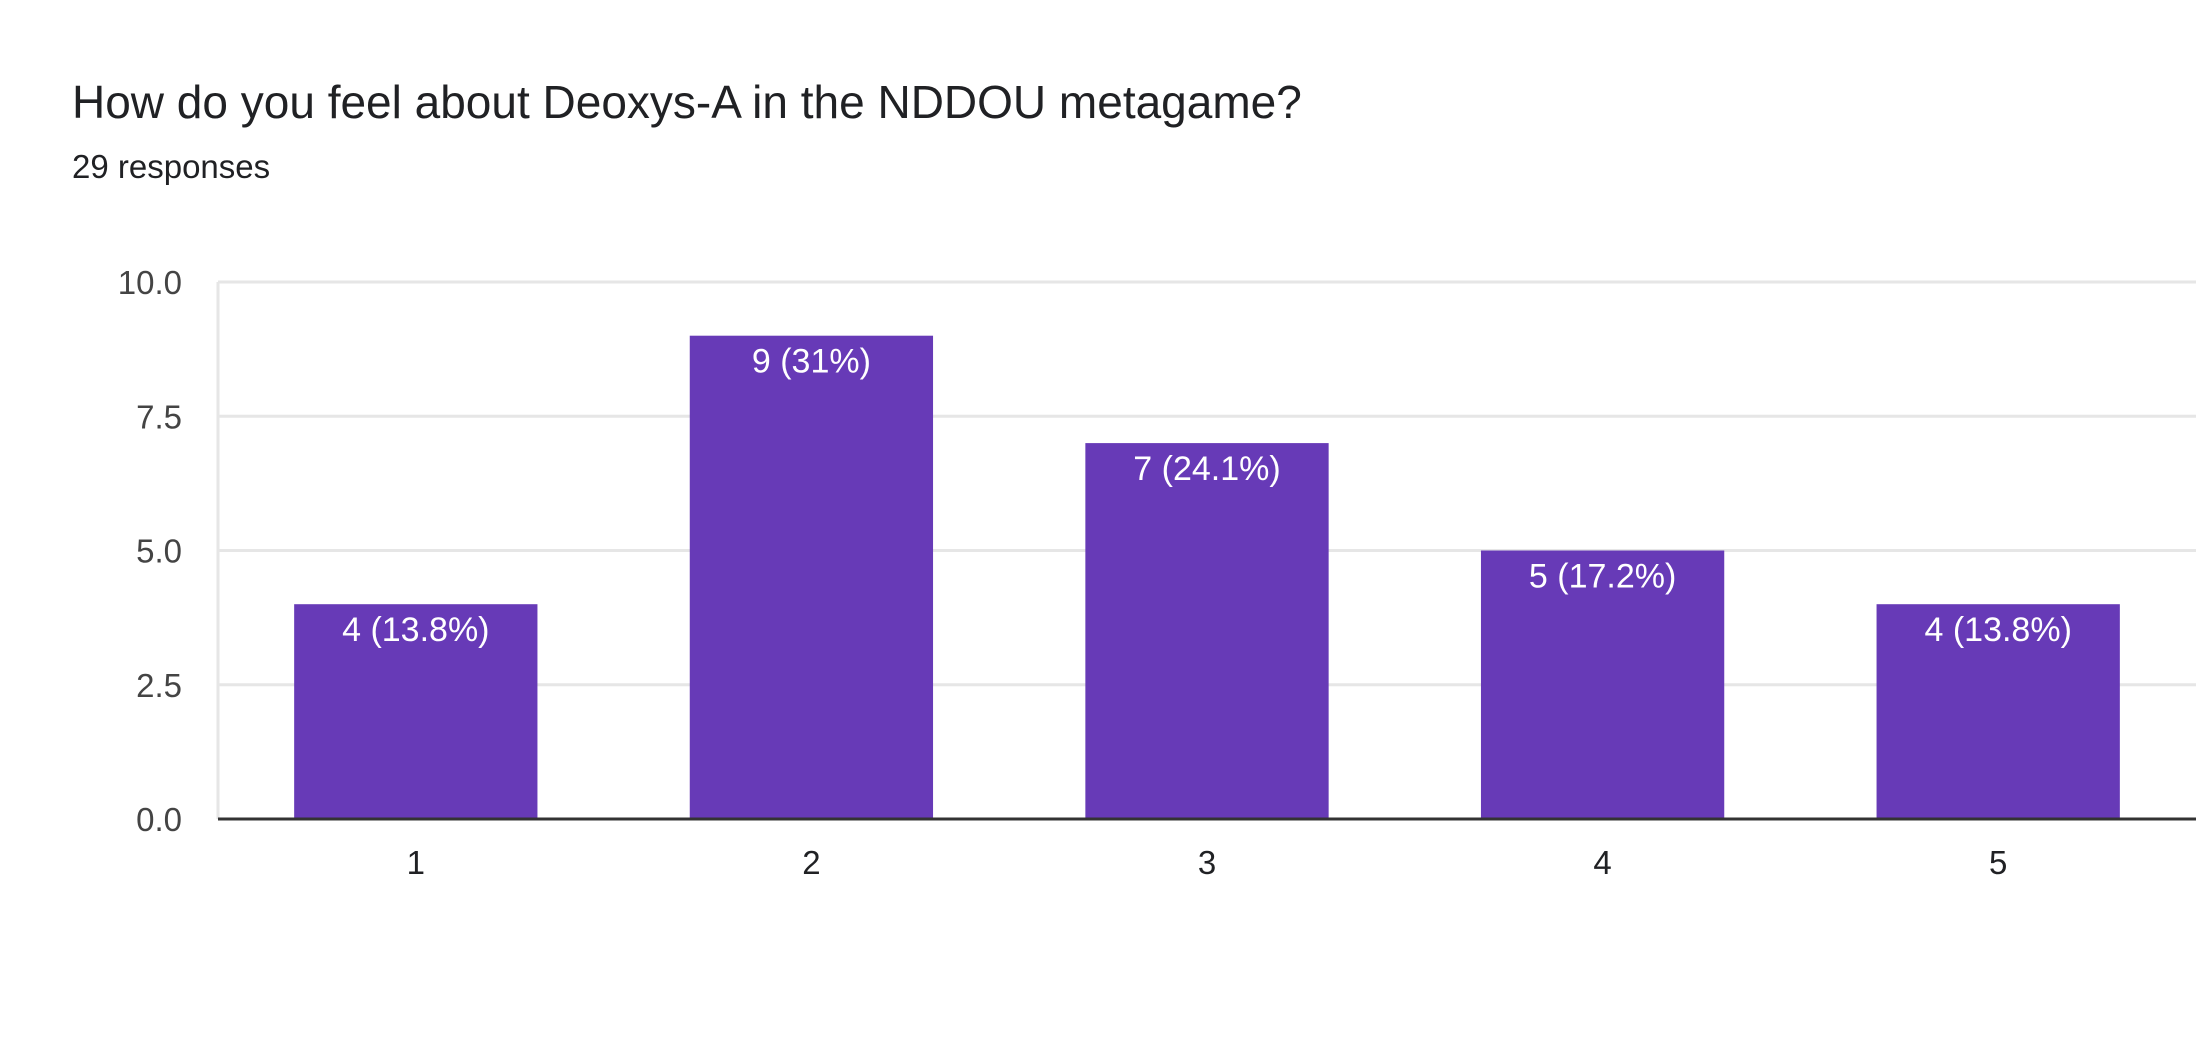  I want to click on data-label: 9 (31%), so click(811, 362).